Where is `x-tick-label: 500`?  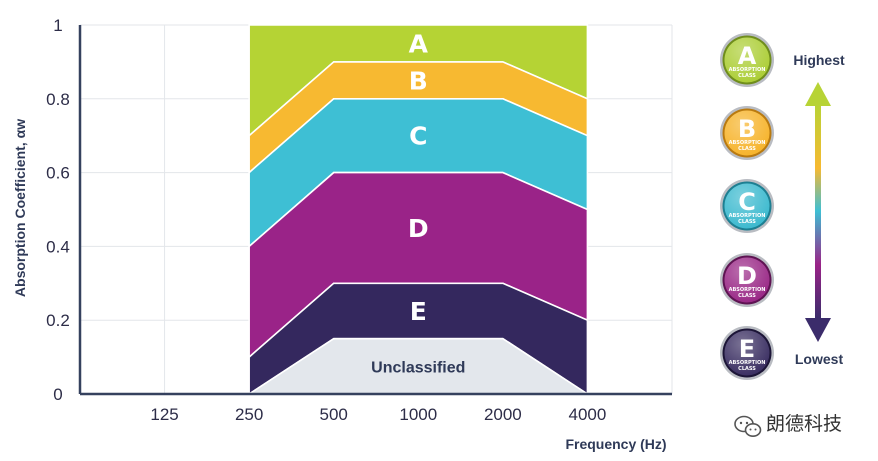
x-tick-label: 500 is located at coordinates (334, 414).